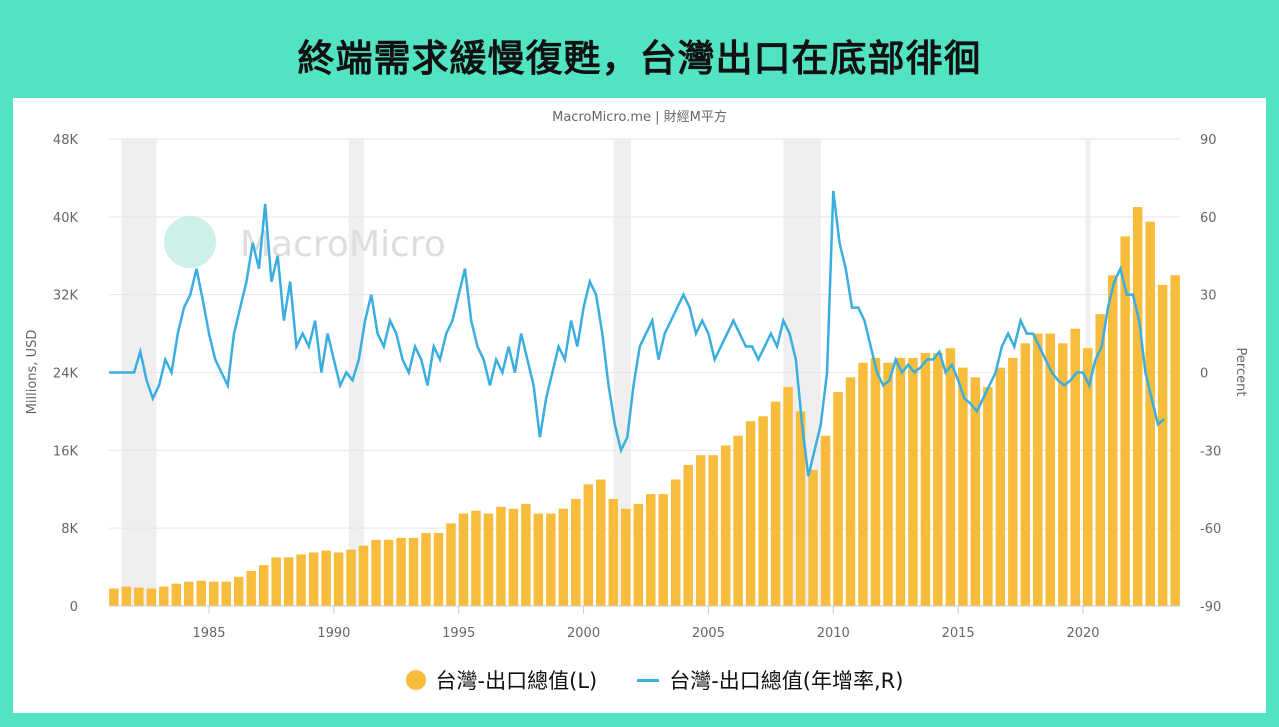 The width and height of the screenshot is (1279, 727). Describe the element at coordinates (958, 633) in the screenshot. I see `x-tick-label: 2015` at that location.